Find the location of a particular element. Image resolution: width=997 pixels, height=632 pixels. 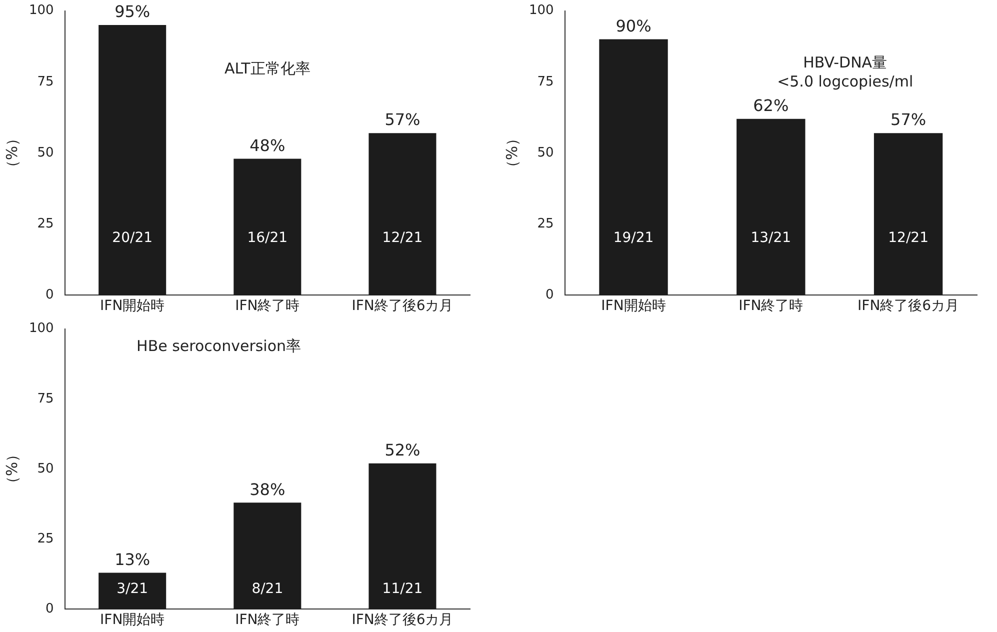

annotation: 3/21 is located at coordinates (132, 589).